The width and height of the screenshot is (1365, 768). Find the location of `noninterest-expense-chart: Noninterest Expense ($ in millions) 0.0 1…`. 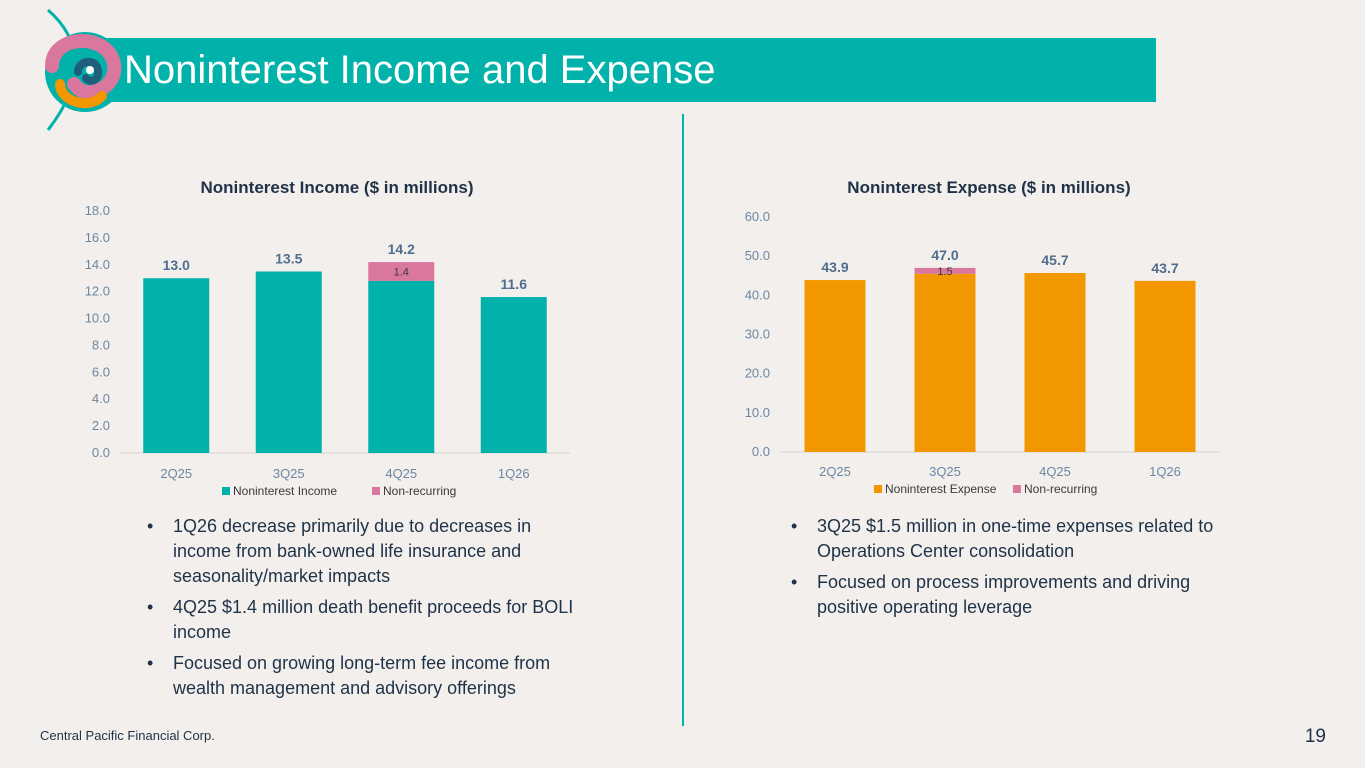

noninterest-expense-chart: Noninterest Expense ($ in millions) 0.0 1… is located at coordinates (982, 337).